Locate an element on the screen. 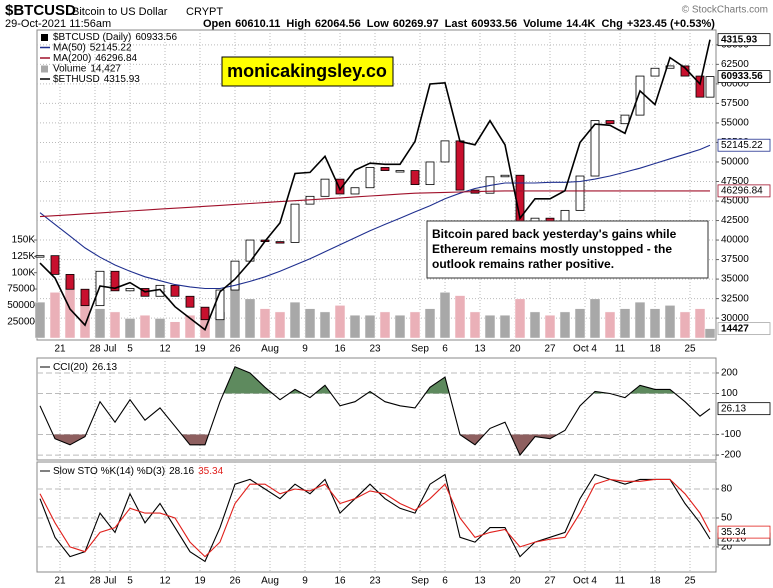  quote-label: Low is located at coordinates (378, 24).